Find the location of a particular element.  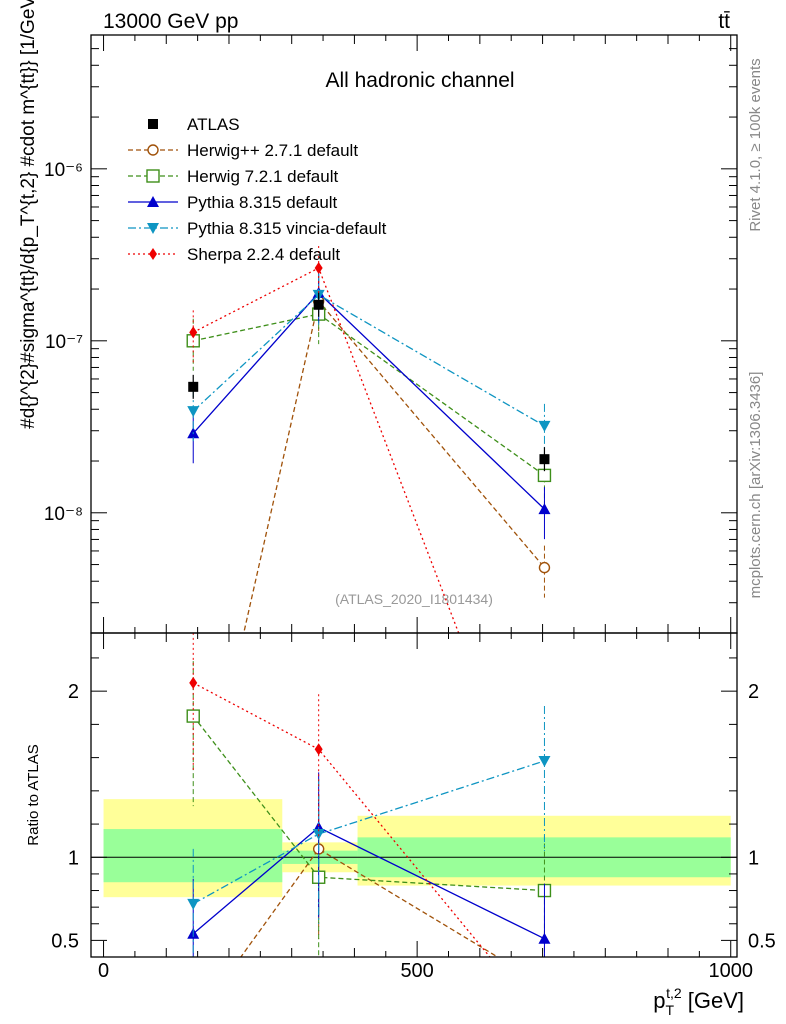

x-axis-label: pTt,2 [GeV] is located at coordinates (698, 1001).